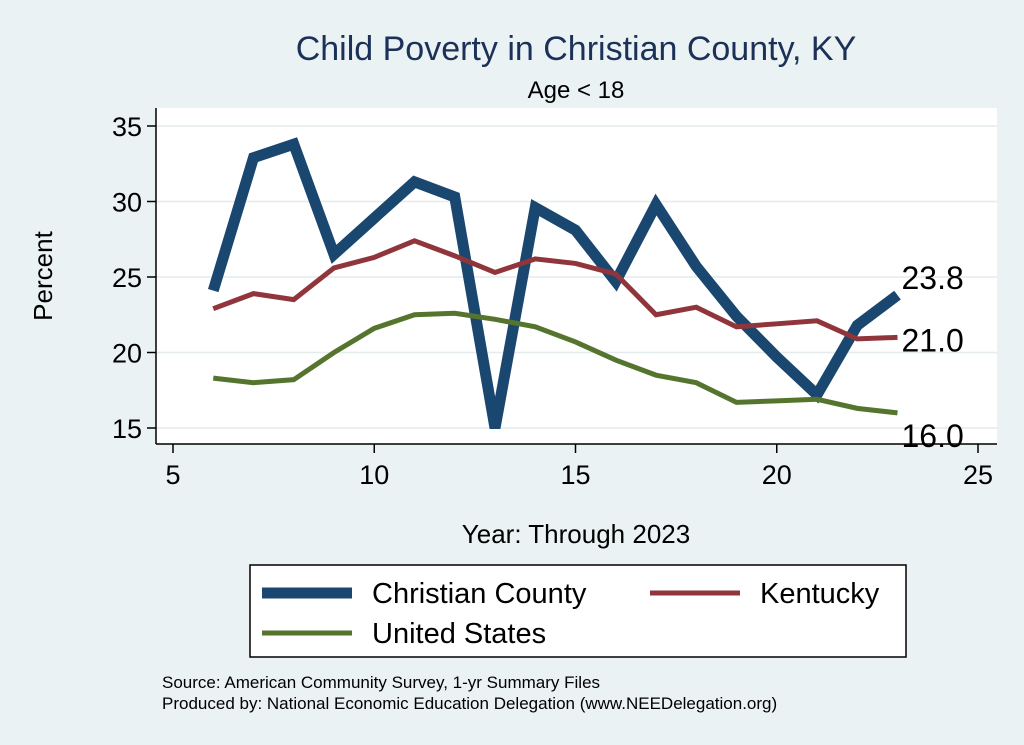 This screenshot has width=1024, height=745. What do you see at coordinates (127, 354) in the screenshot?
I see `y-tick-label-20: 20` at bounding box center [127, 354].